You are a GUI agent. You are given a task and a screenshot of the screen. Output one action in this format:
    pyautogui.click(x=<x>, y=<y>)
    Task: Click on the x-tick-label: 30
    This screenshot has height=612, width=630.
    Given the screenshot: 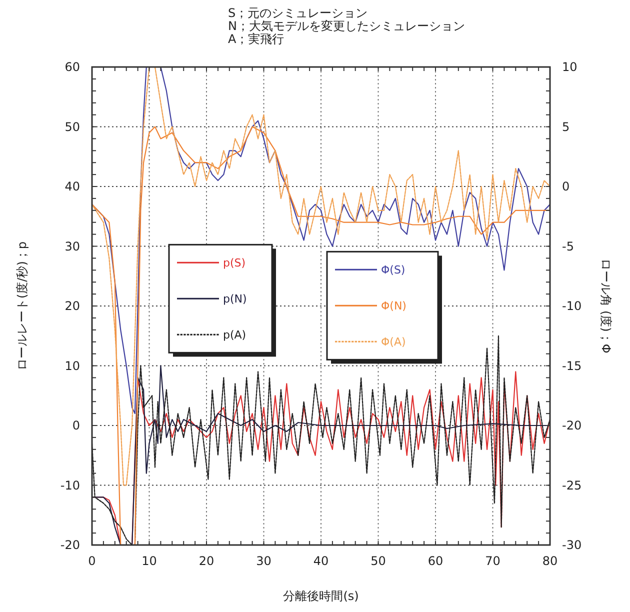 What is the action you would take?
    pyautogui.click(x=264, y=561)
    